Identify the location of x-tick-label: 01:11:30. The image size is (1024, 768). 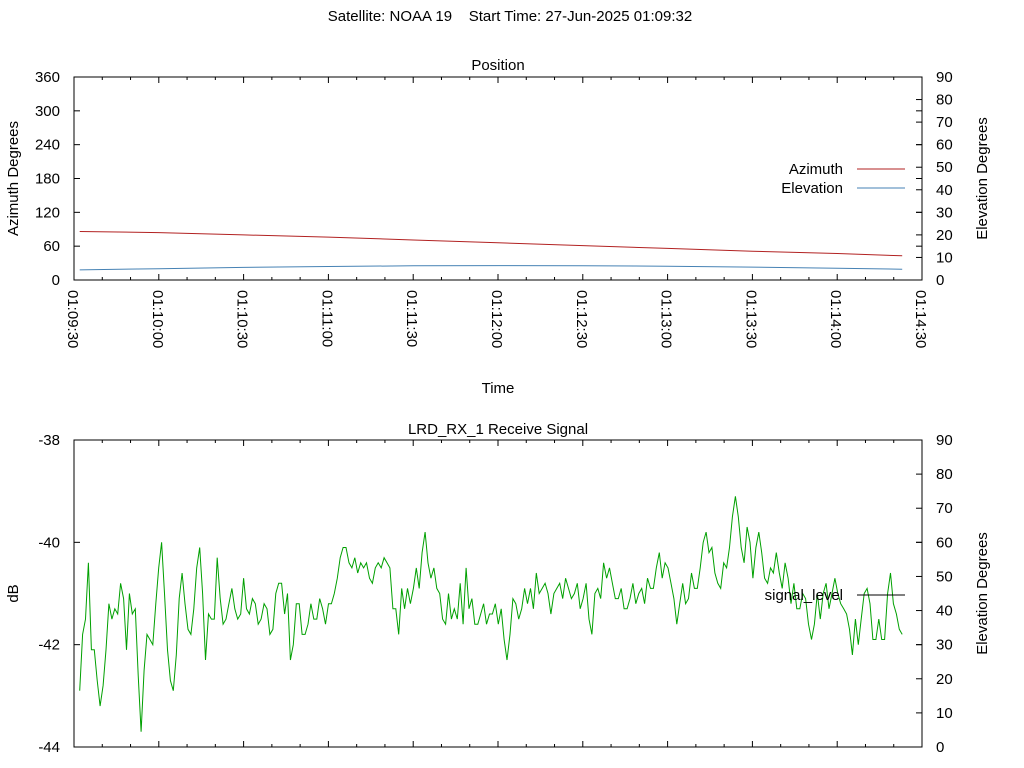
(411, 318).